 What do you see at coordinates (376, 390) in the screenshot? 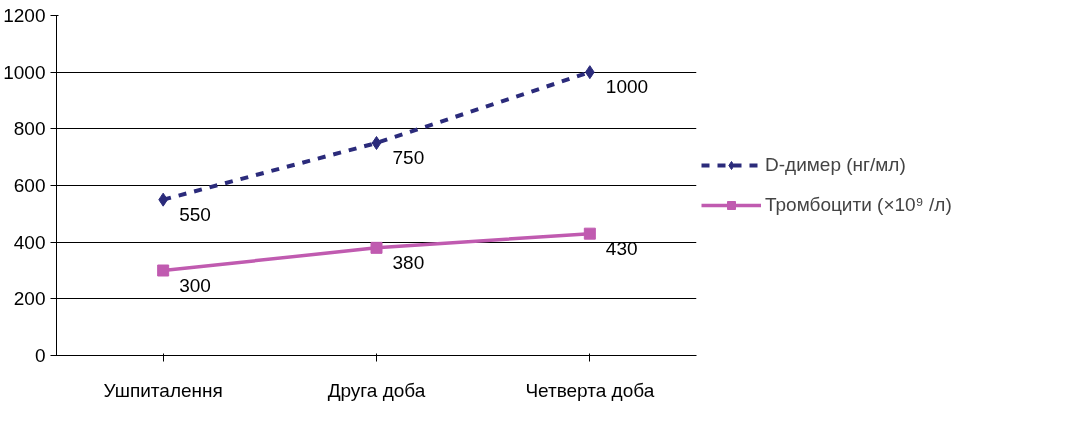
I see `x-tick-label: Друга доба` at bounding box center [376, 390].